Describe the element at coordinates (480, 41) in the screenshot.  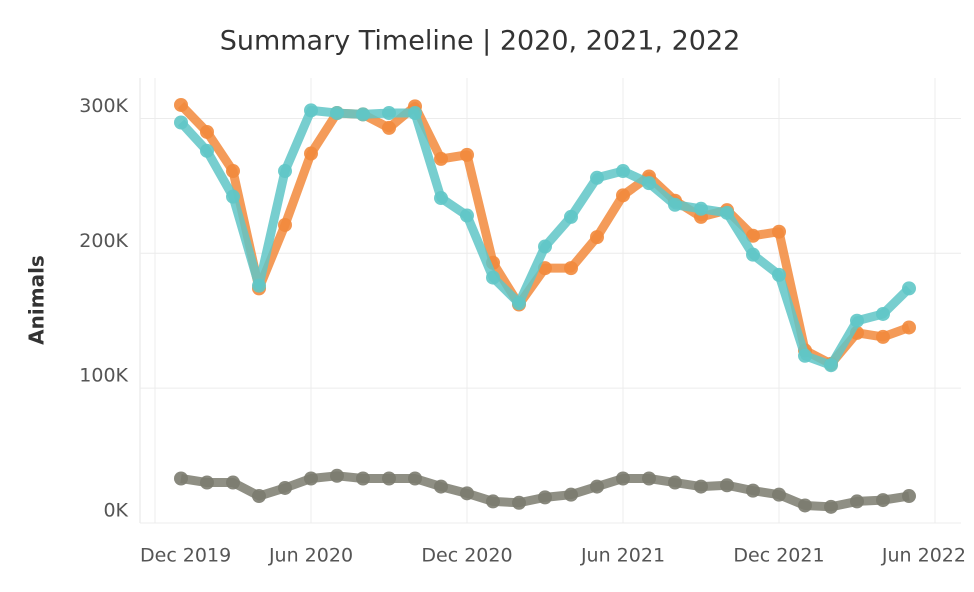
I see `chart-title: Summary Timeline | 2020, 2021, 2022` at that location.